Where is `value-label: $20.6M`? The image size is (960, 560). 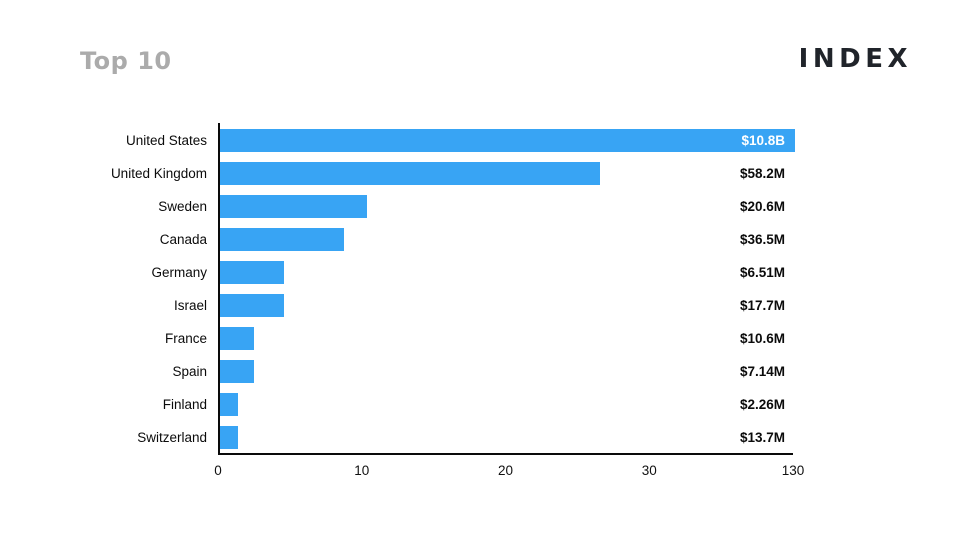 value-label: $20.6M is located at coordinates (762, 206).